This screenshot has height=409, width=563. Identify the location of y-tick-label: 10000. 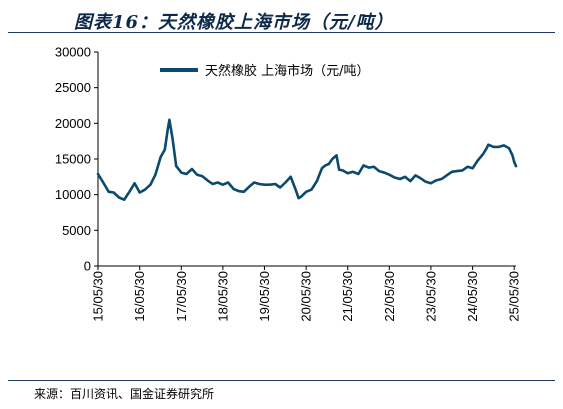
(73, 194).